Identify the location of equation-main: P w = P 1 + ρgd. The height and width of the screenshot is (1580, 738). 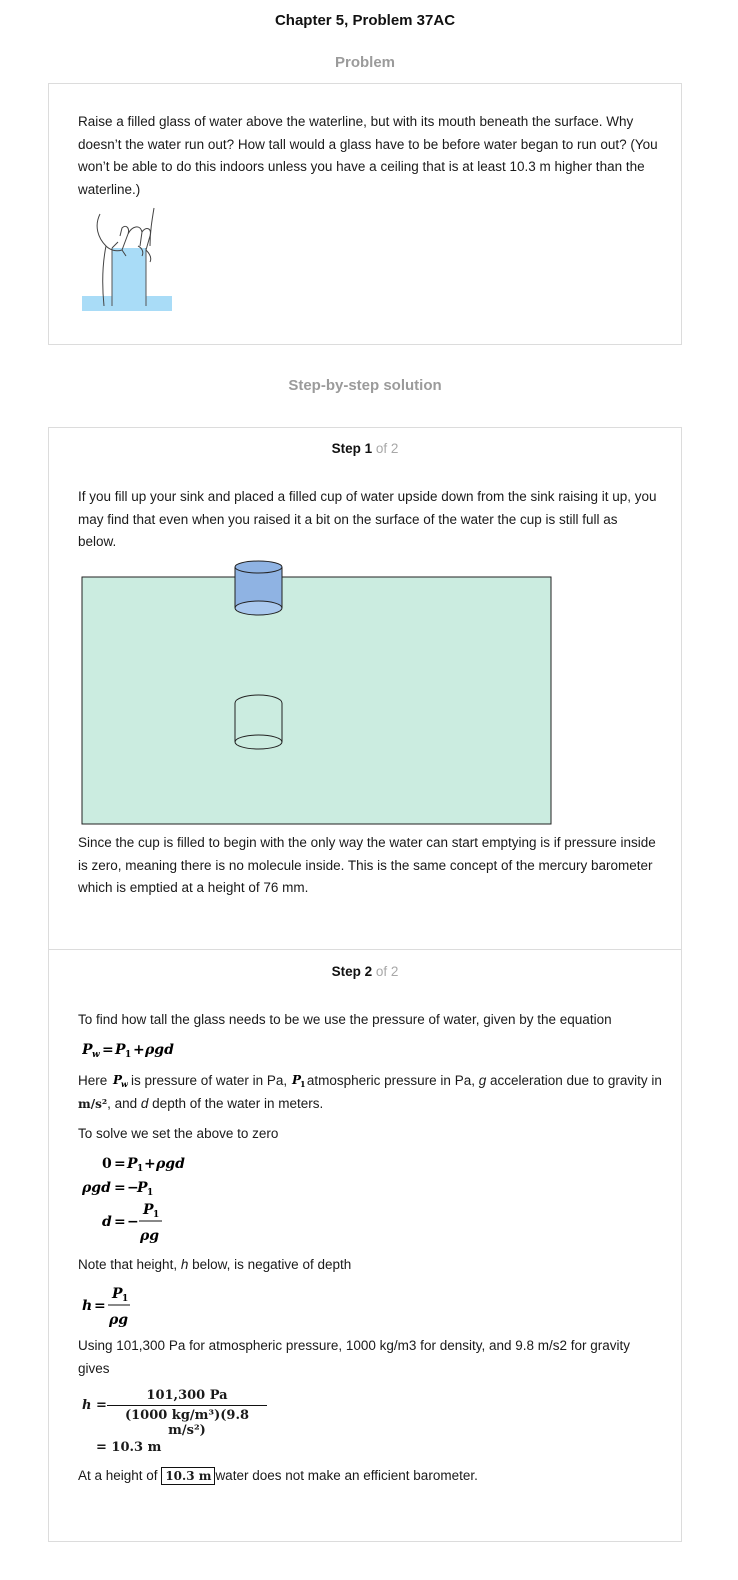
(128, 1051).